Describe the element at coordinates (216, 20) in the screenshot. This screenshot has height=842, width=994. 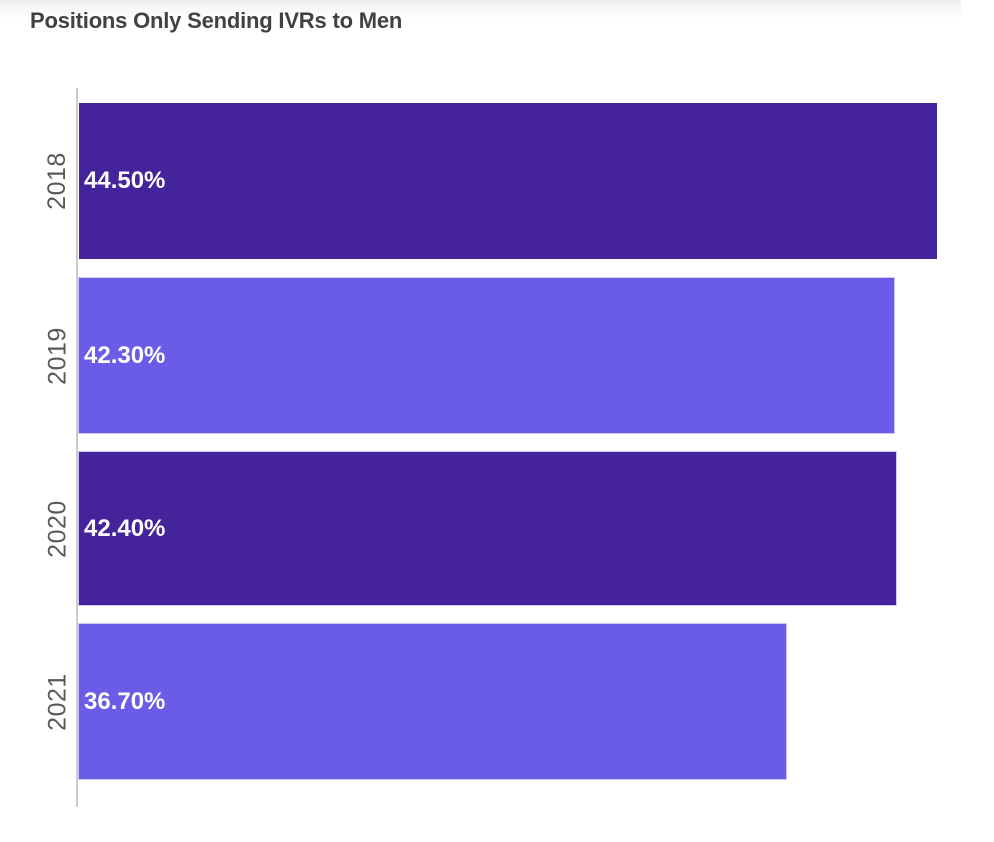
I see `chart-title: Positions Only Sending IVRs to Men` at that location.